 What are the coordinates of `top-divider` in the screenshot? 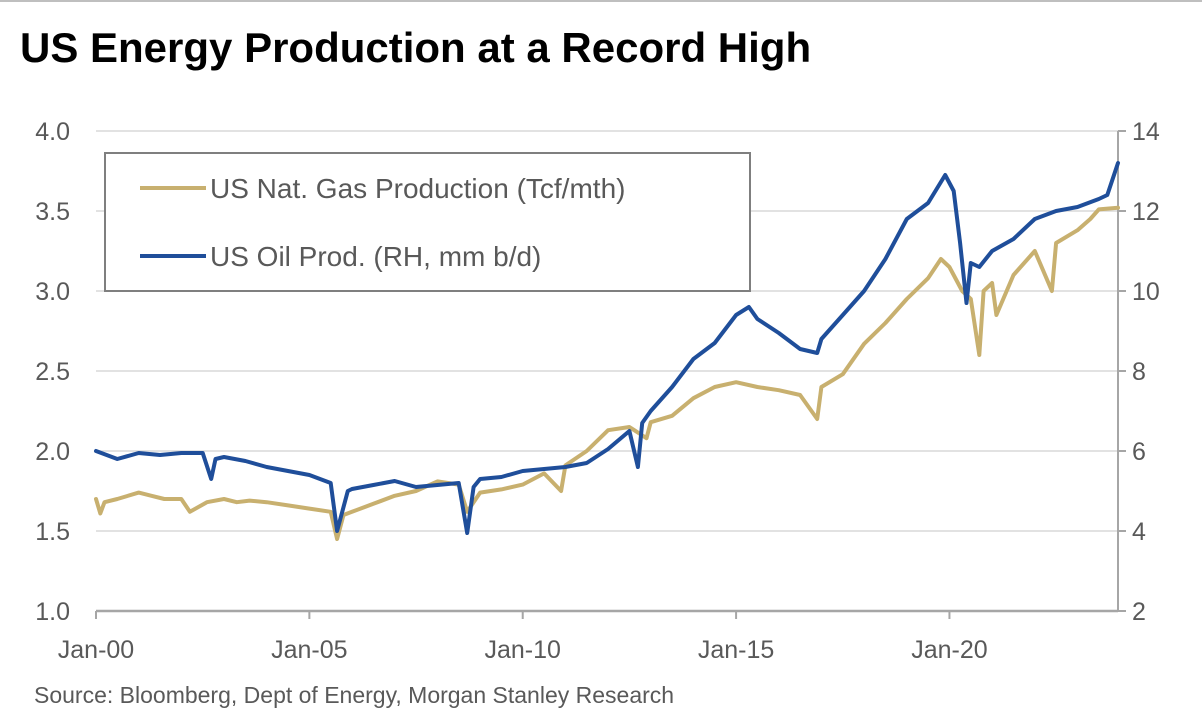 It's located at (601, 1).